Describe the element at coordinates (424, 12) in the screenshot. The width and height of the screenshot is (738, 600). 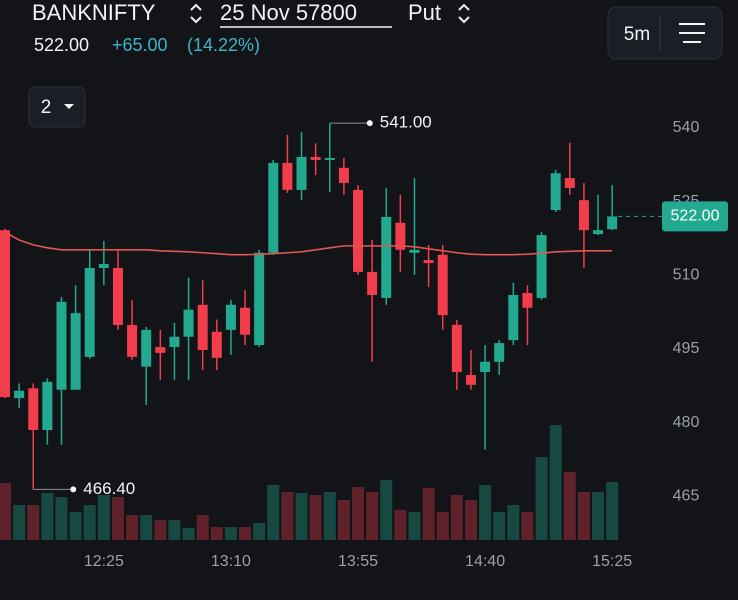
I see `option-type: Put` at that location.